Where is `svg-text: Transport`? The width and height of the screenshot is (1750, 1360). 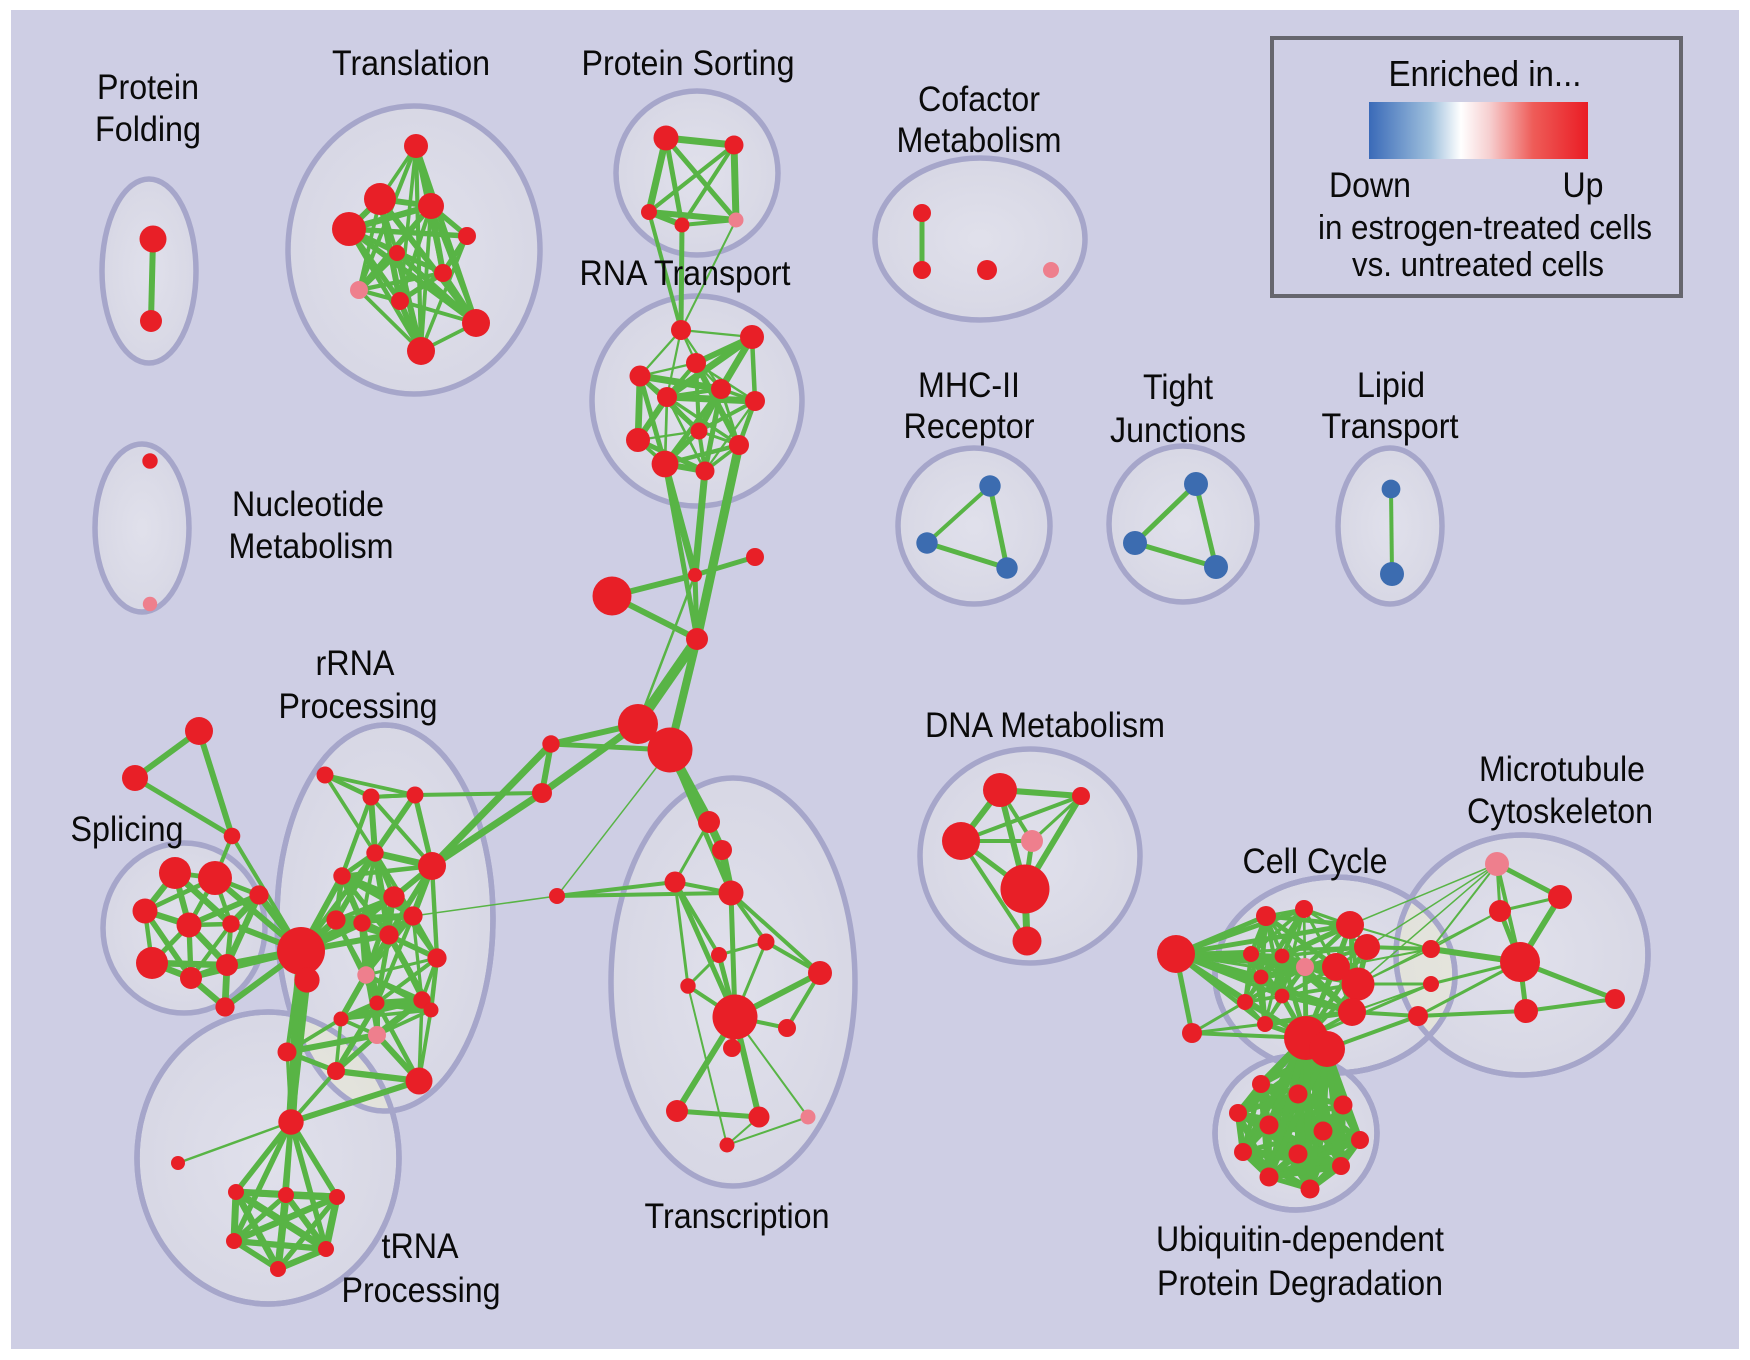 svg-text: Transport is located at coordinates (1390, 426).